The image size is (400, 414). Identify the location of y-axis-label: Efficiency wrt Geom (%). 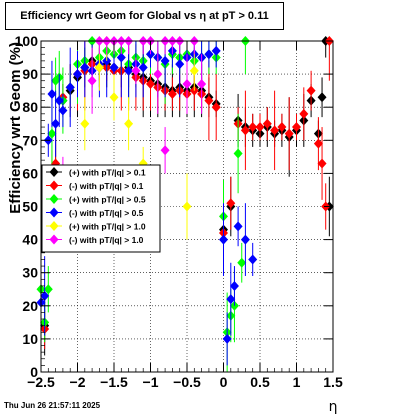
(15, 128).